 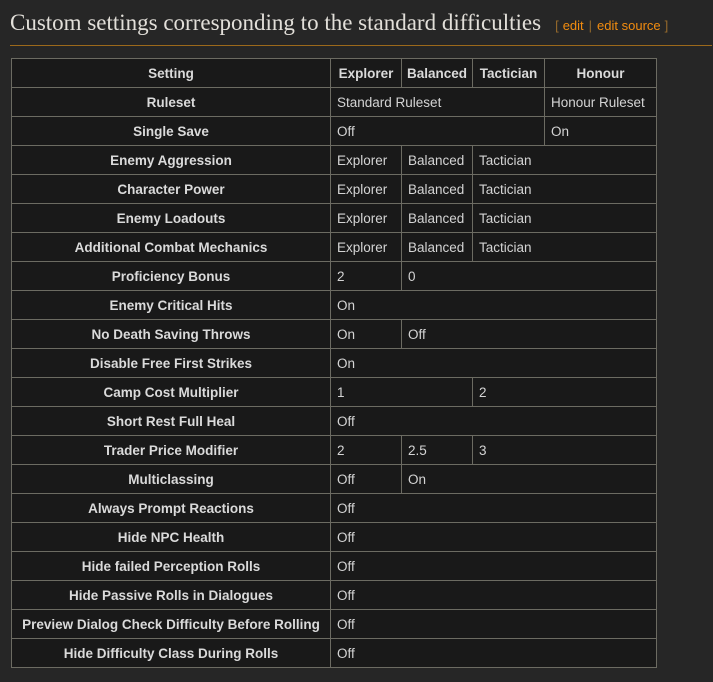 What do you see at coordinates (171, 276) in the screenshot?
I see `setting-name: Proficiency Bonus` at bounding box center [171, 276].